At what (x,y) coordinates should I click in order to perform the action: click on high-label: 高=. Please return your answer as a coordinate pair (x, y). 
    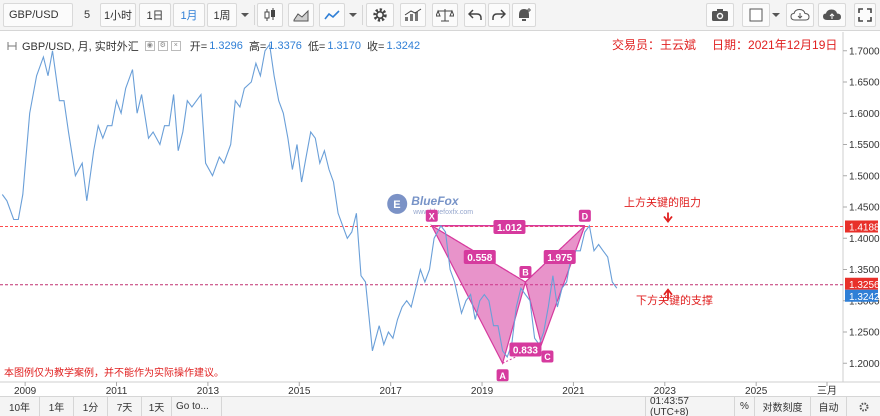
    Looking at the image, I should click on (257, 47).